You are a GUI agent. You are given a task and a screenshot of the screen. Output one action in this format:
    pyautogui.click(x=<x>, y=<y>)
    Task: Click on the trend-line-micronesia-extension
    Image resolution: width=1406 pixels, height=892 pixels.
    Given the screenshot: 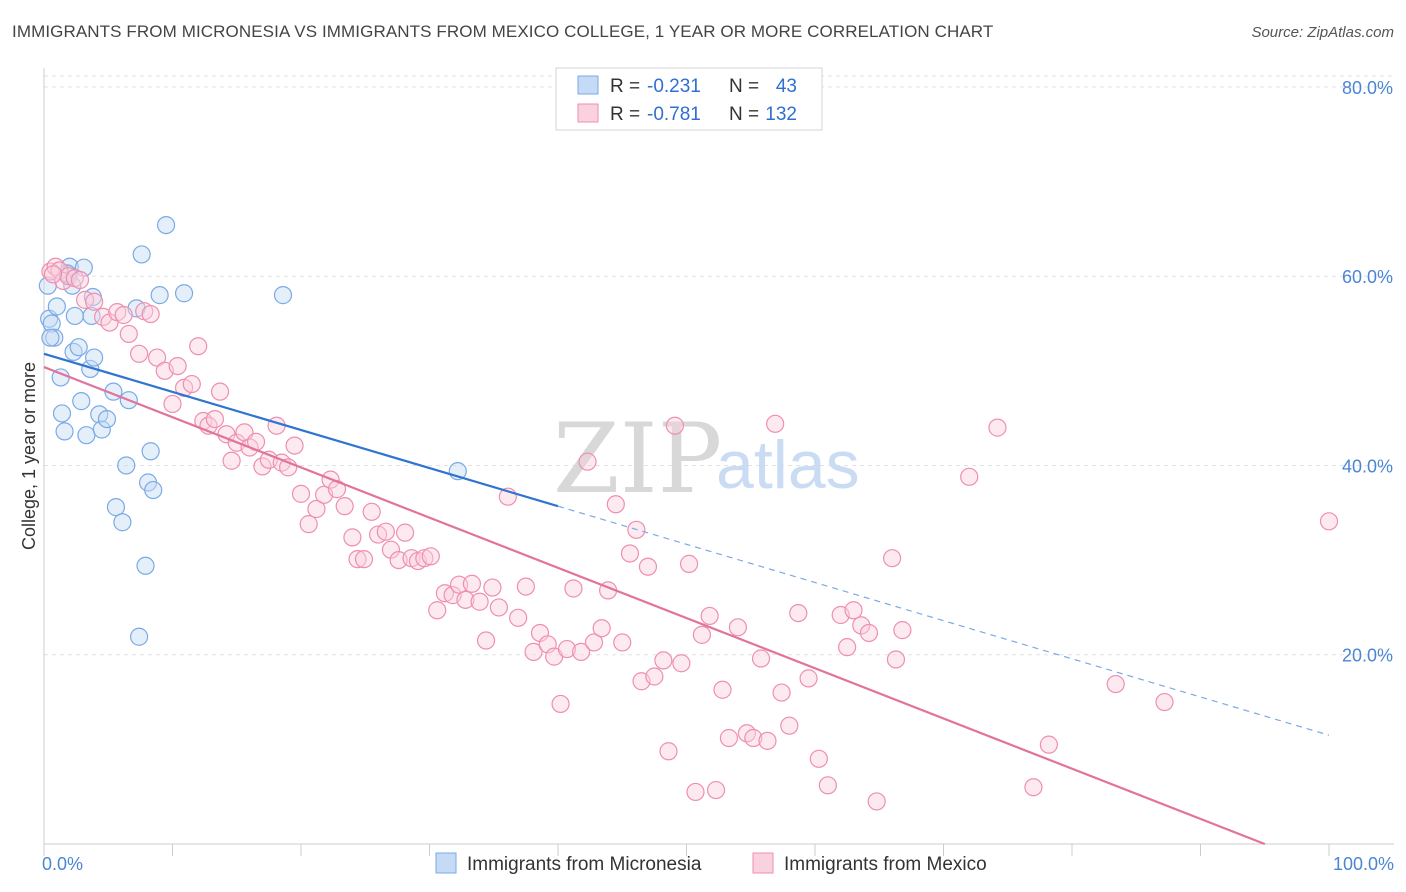 What is the action you would take?
    pyautogui.click(x=943, y=620)
    